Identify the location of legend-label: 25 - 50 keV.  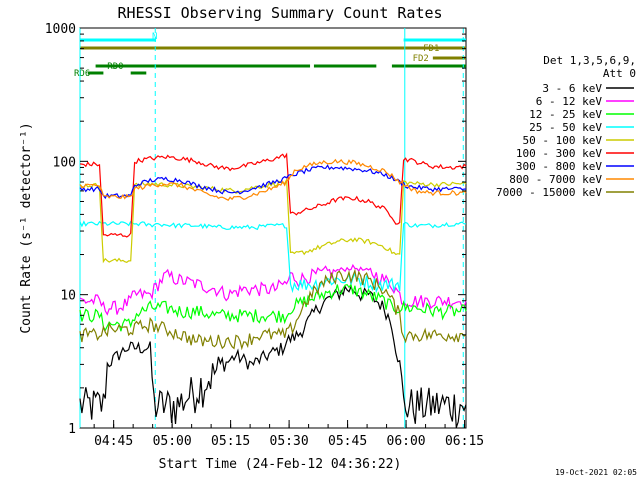
(565, 127).